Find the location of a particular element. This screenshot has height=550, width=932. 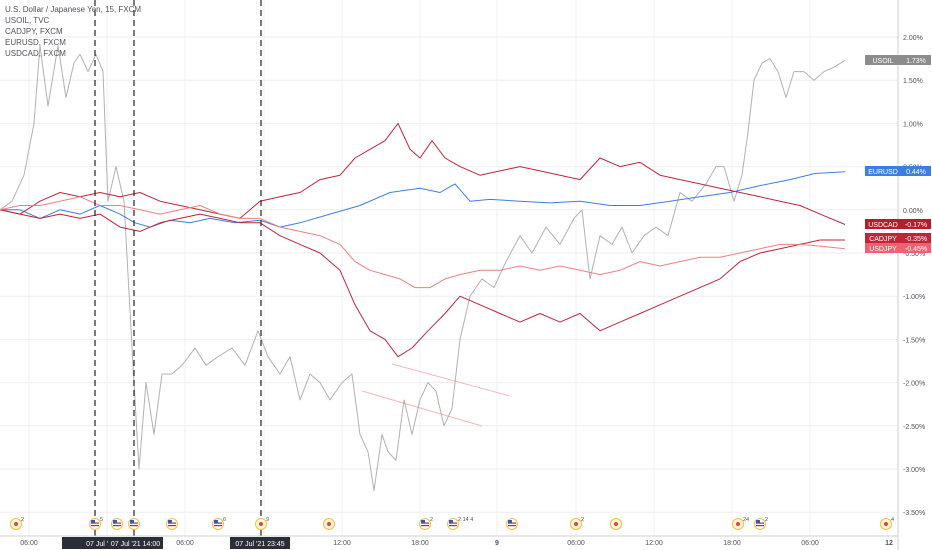

legend-item-eurusd: EURUSD, FXCM is located at coordinates (35, 42).